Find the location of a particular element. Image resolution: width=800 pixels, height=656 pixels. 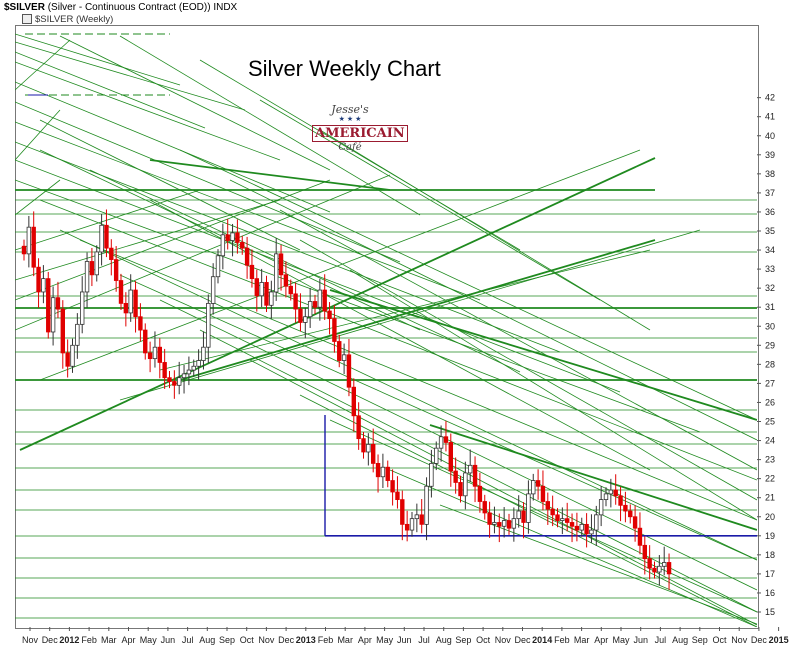

y-tick-label: 35 is located at coordinates (770, 231).